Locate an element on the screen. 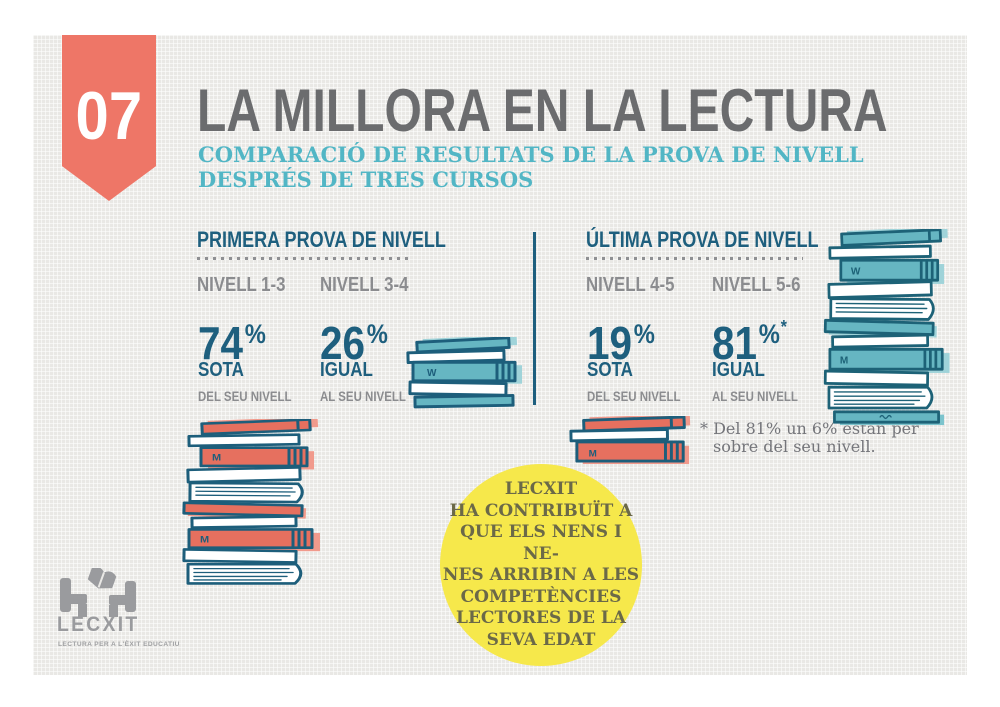 Image resolution: width=1000 pixels, height=707 pixels. level-label-3-4: NIVELL 3-4 is located at coordinates (364, 284).